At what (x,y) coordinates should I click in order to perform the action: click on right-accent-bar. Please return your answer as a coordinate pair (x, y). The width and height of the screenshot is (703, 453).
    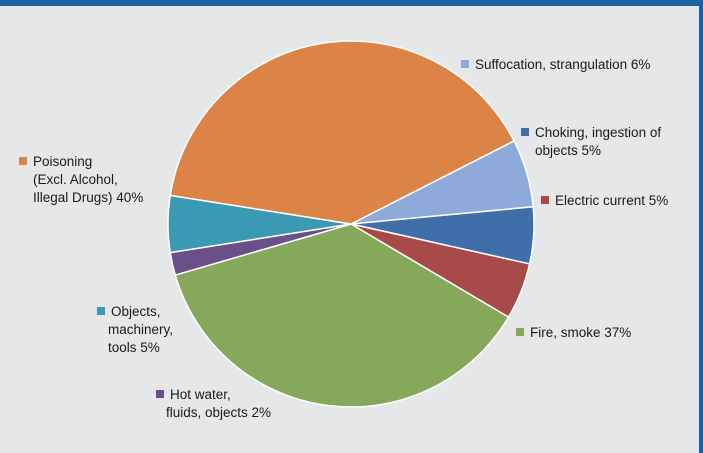
    Looking at the image, I should click on (701, 226).